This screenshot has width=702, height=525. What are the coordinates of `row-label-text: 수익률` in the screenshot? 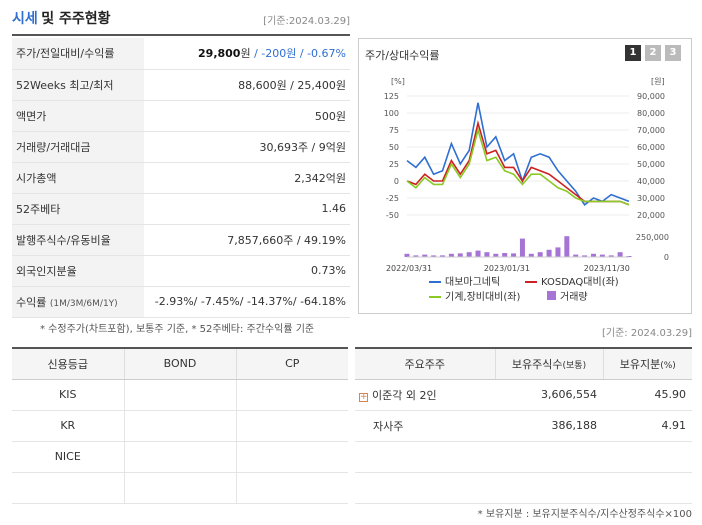 It's located at (31, 302).